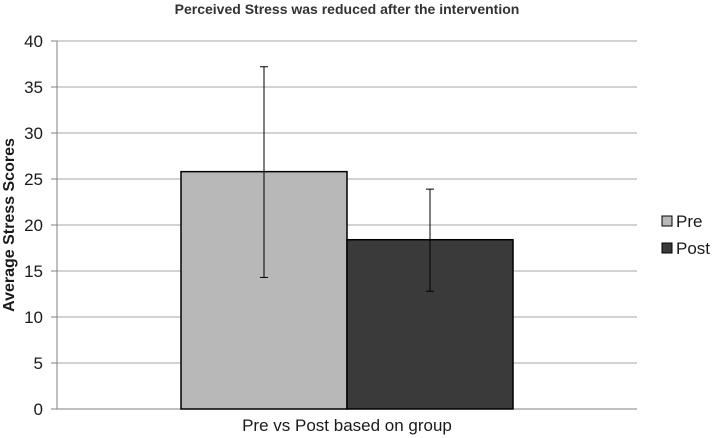 Image resolution: width=714 pixels, height=438 pixels. What do you see at coordinates (38, 409) in the screenshot?
I see `y-tick-label: 0` at bounding box center [38, 409].